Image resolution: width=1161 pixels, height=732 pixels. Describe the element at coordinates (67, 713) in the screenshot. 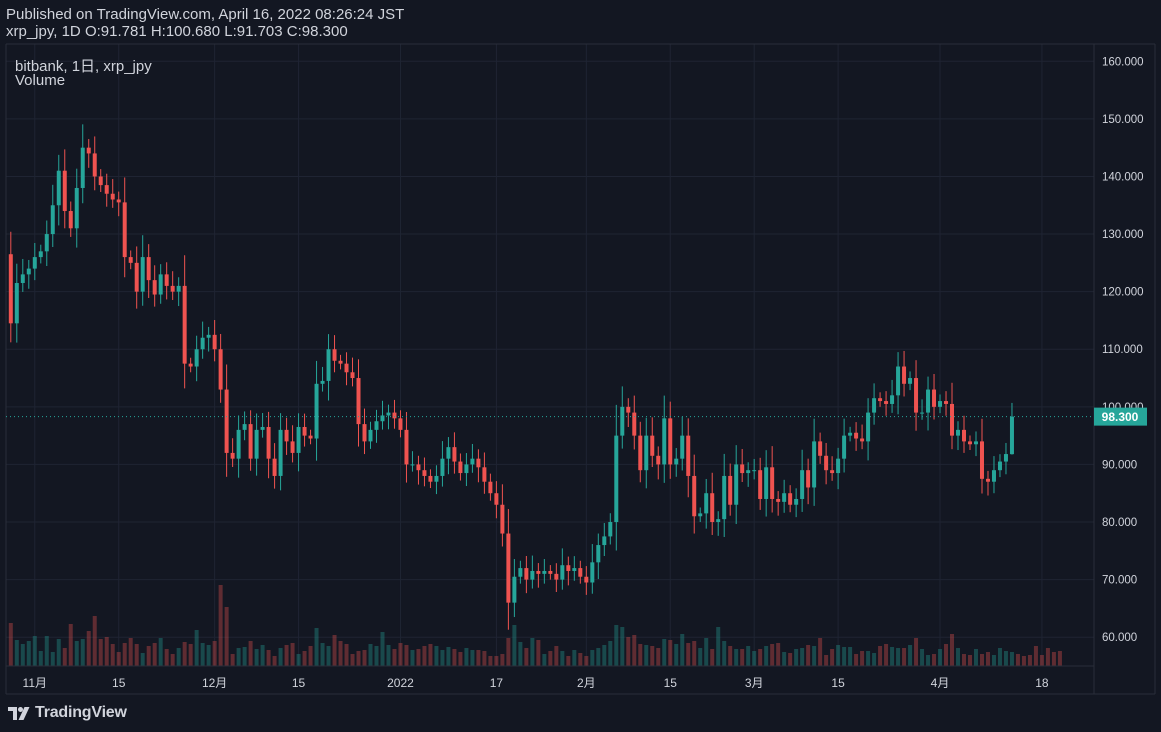

I see `tradingview-logo: TradingView` at that location.